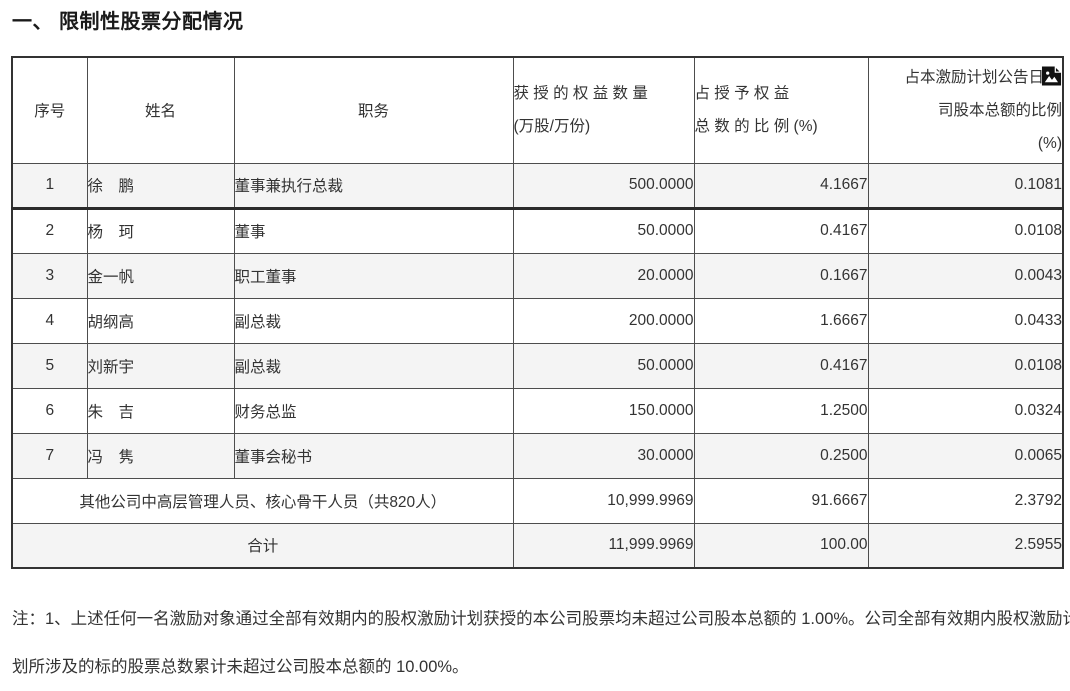  What do you see at coordinates (781, 410) in the screenshot?
I see `cell-pct-grant: 1.2500` at bounding box center [781, 410].